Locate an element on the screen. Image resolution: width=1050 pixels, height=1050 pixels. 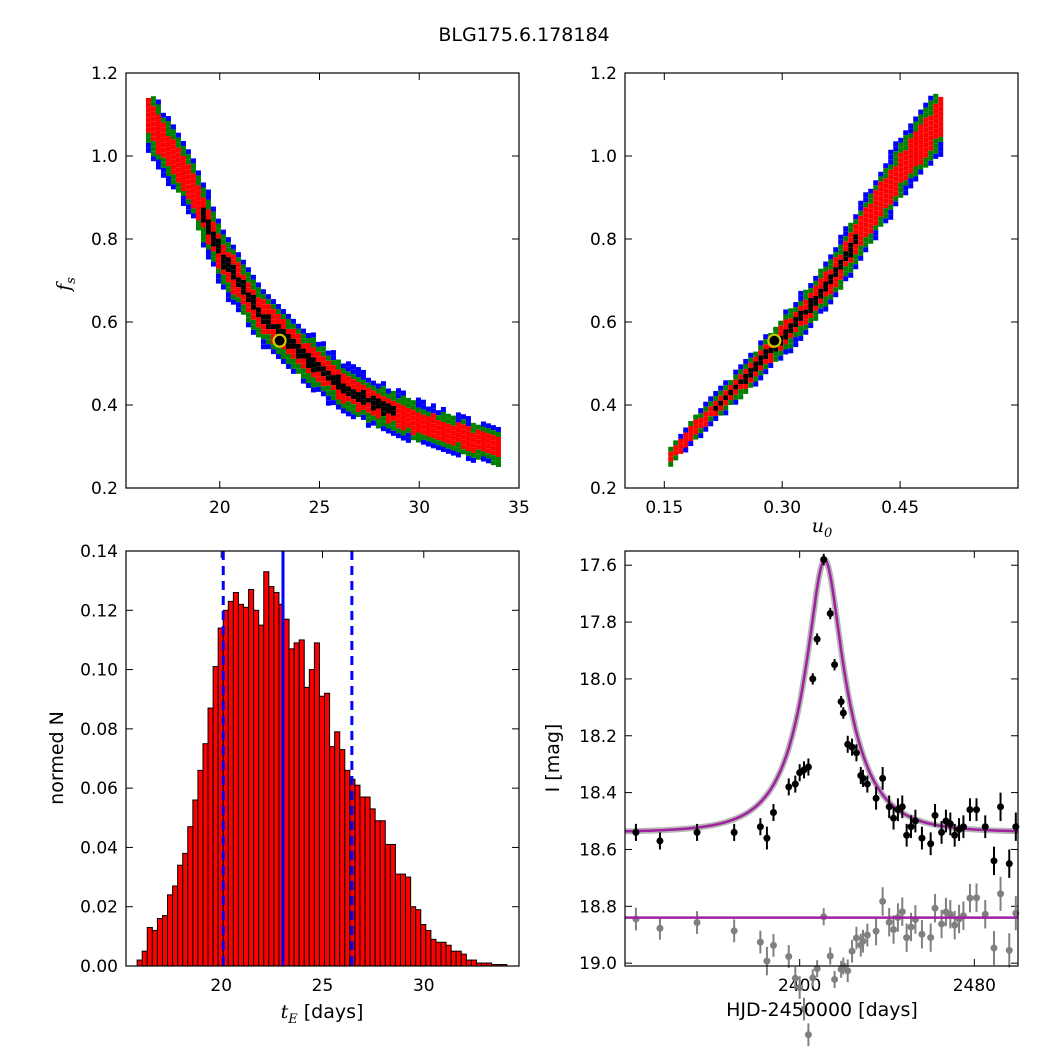
y-tick-label: 18.8 is located at coordinates (598, 907).